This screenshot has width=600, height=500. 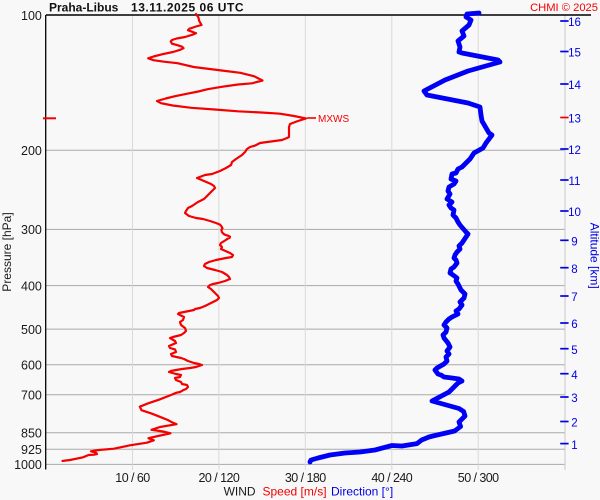 I want to click on svg-text: 600, so click(x=31, y=366).